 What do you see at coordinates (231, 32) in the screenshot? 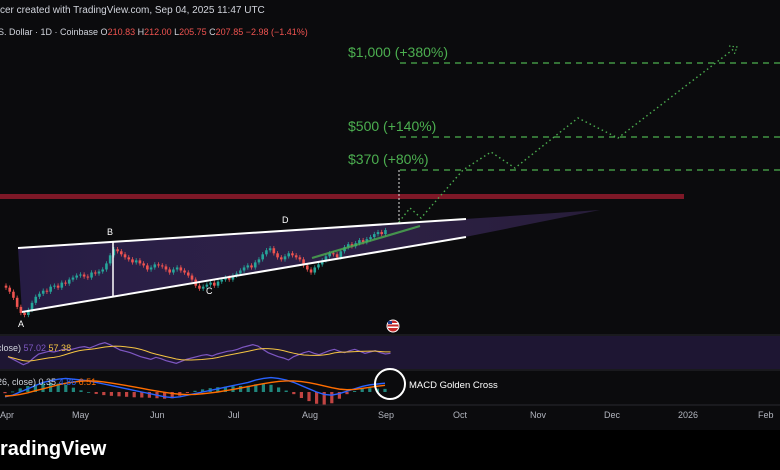
I see `close-value: 207.85` at bounding box center [231, 32].